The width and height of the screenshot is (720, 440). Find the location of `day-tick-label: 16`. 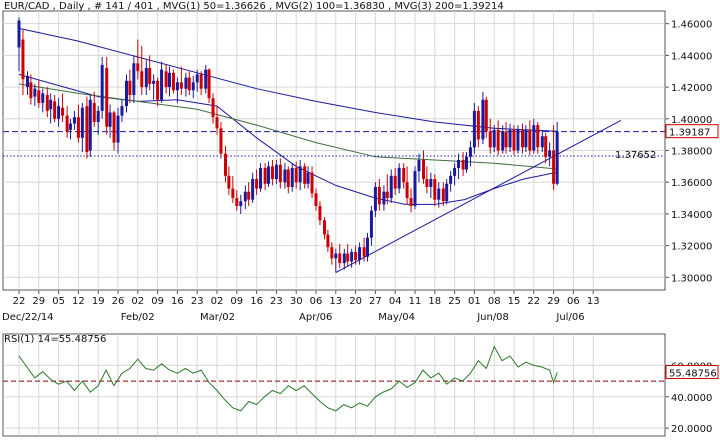

day-tick-label: 16 is located at coordinates (177, 301).